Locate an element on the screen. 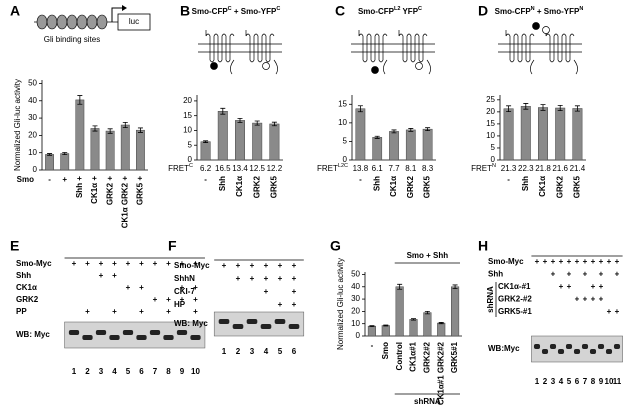 The image size is (624, 408). membrane-diagram is located at coordinates (540, 48).